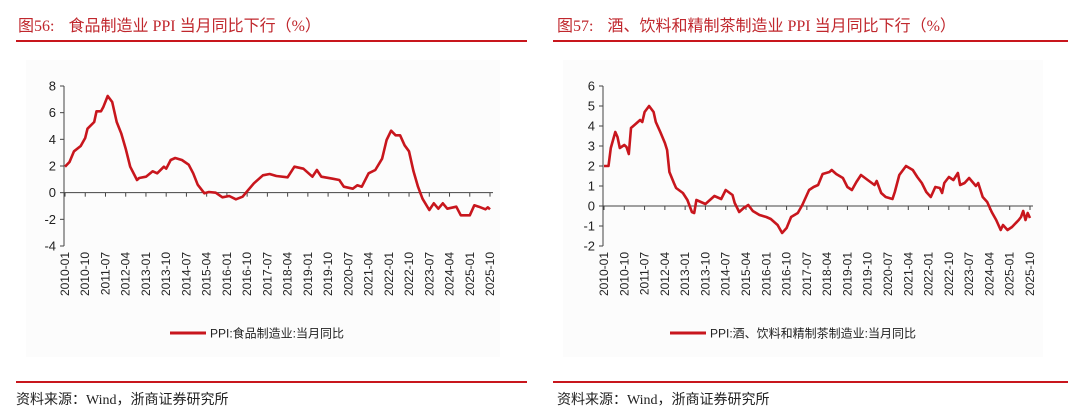 The height and width of the screenshot is (420, 1080). What do you see at coordinates (781, 26) in the screenshot?
I see `figure-title: 酒、饮料和精制茶制造业 PPI 当月同比下行（%）` at bounding box center [781, 26].